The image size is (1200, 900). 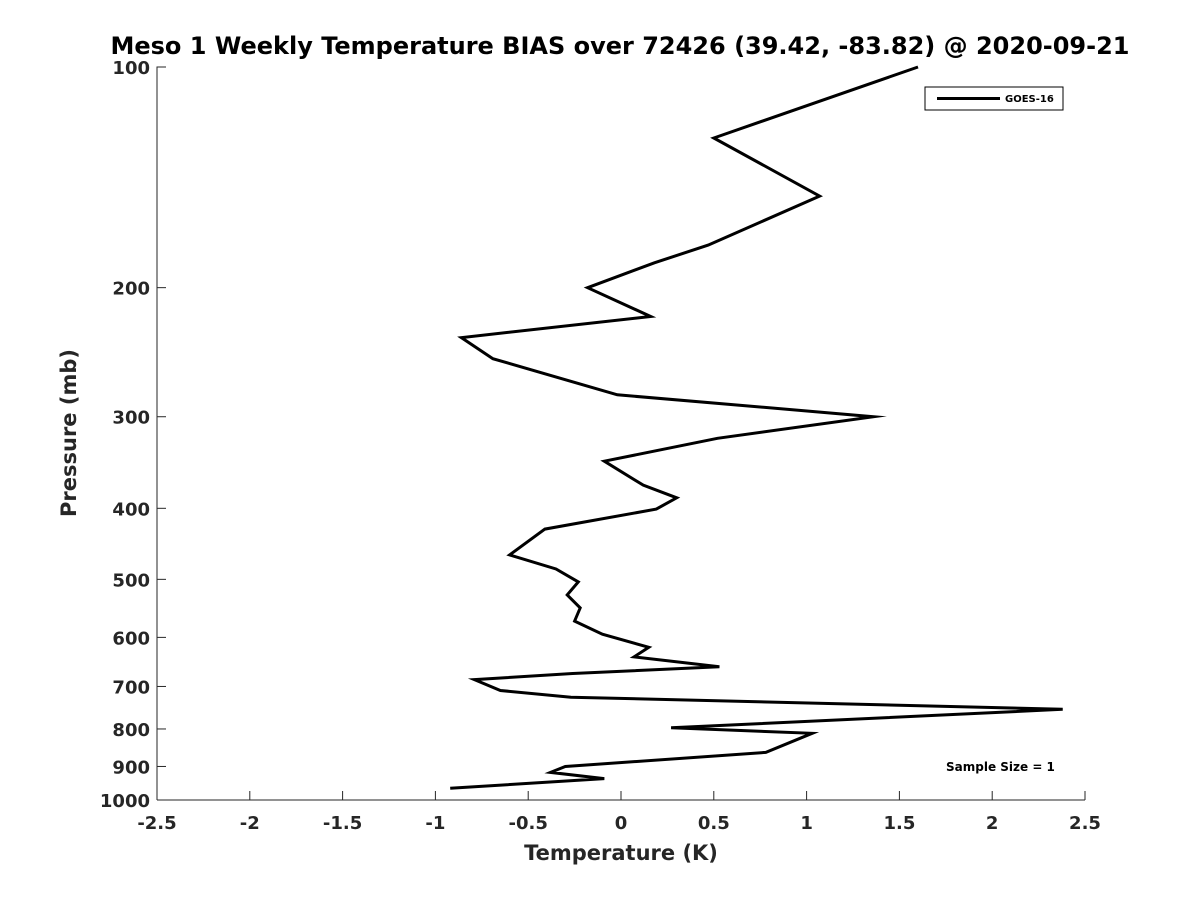 I want to click on sample-size-annotation: Sample Size = 1, so click(x=1000, y=767).